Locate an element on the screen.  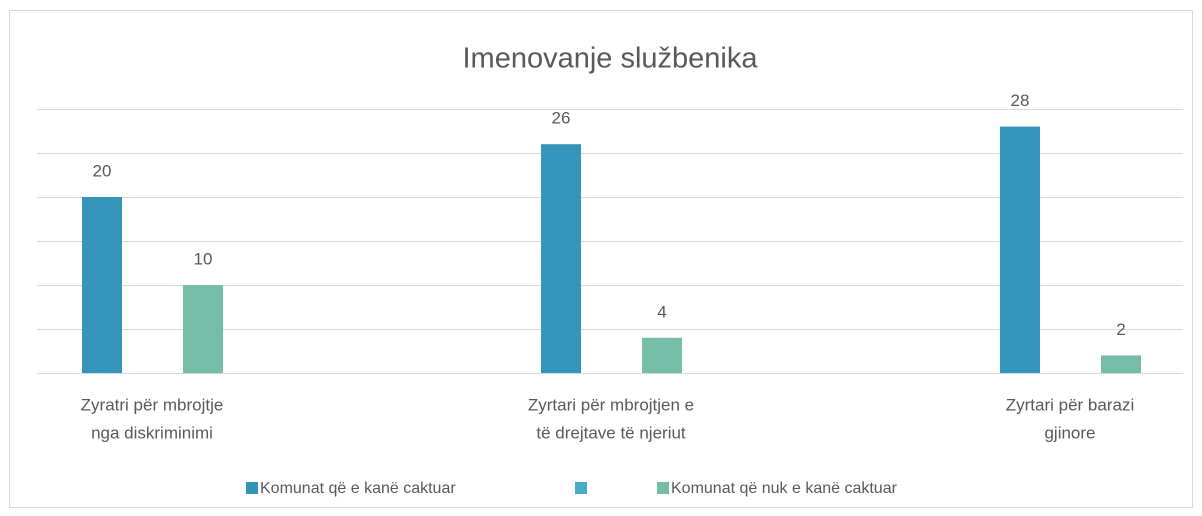
data-label: 4 is located at coordinates (661, 311).